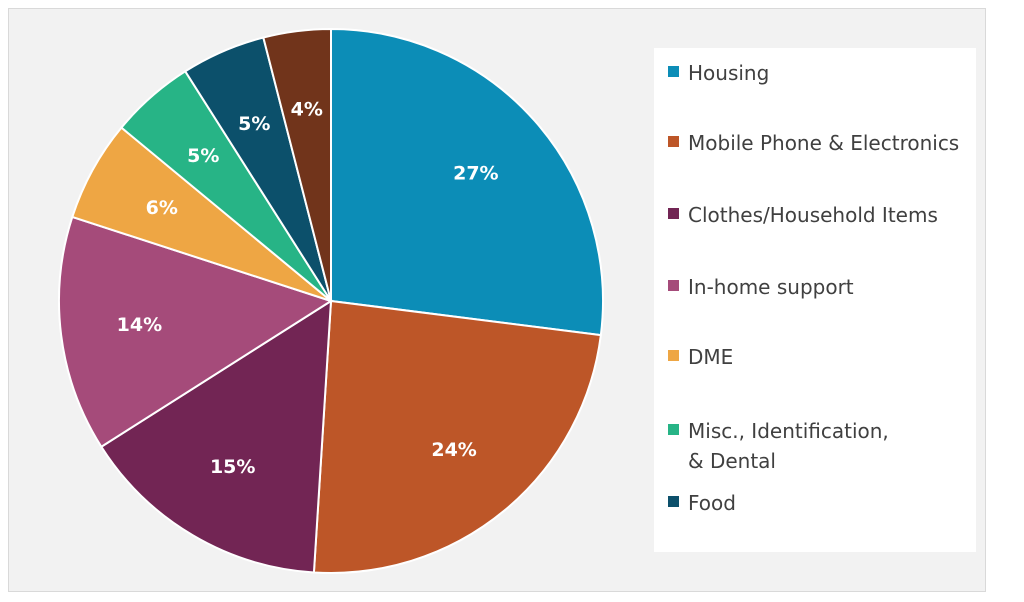 This screenshot has width=1024, height=602. I want to click on legend-label: Mobile Phone & Electronics, so click(824, 143).